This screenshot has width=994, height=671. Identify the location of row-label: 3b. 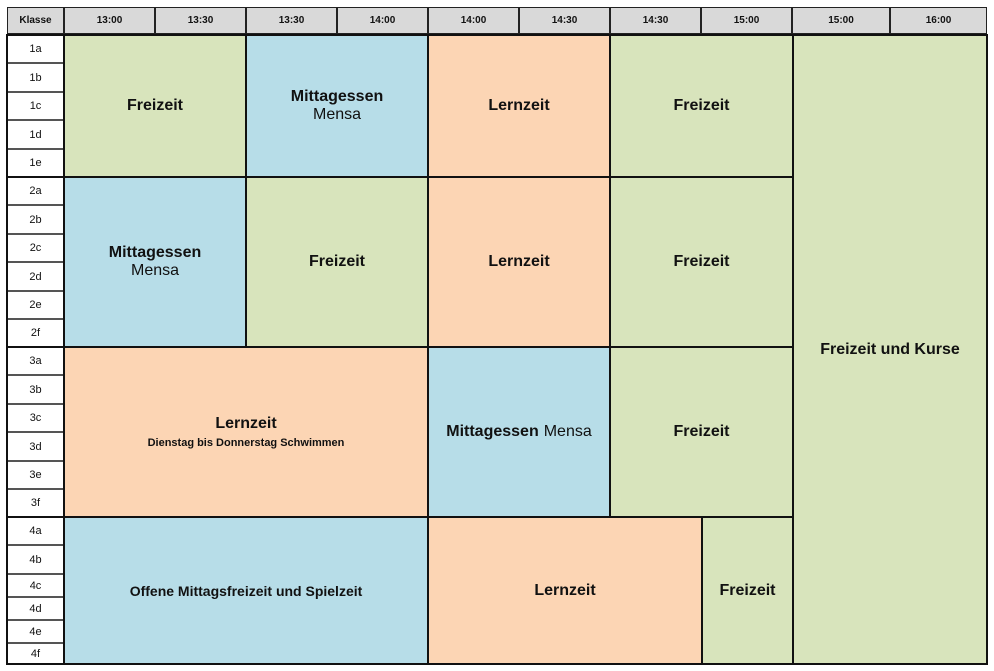
(35, 389).